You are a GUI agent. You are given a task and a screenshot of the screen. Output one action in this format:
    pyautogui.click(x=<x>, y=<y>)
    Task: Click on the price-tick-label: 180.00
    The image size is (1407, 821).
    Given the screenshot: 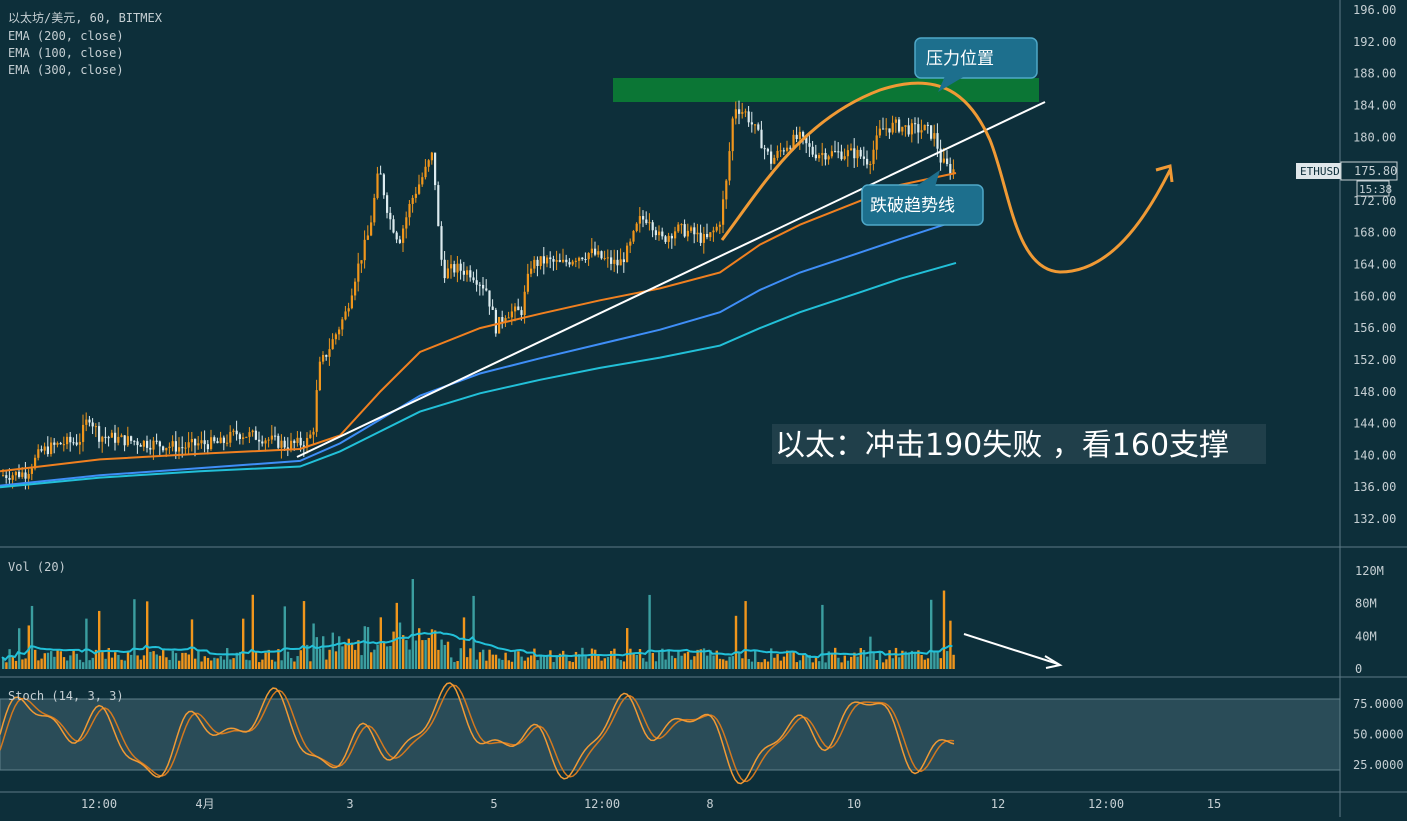 What is the action you would take?
    pyautogui.click(x=1374, y=137)
    